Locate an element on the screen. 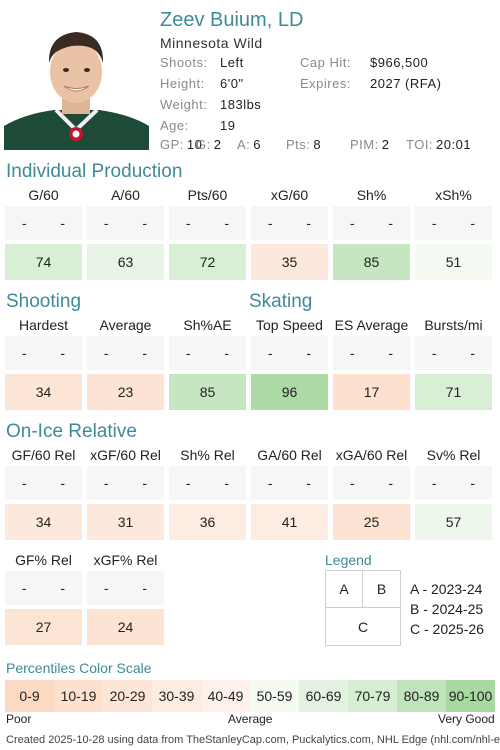 Image resolution: width=500 pixels, height=750 pixels. scale-bin: 60-69 is located at coordinates (323, 696).